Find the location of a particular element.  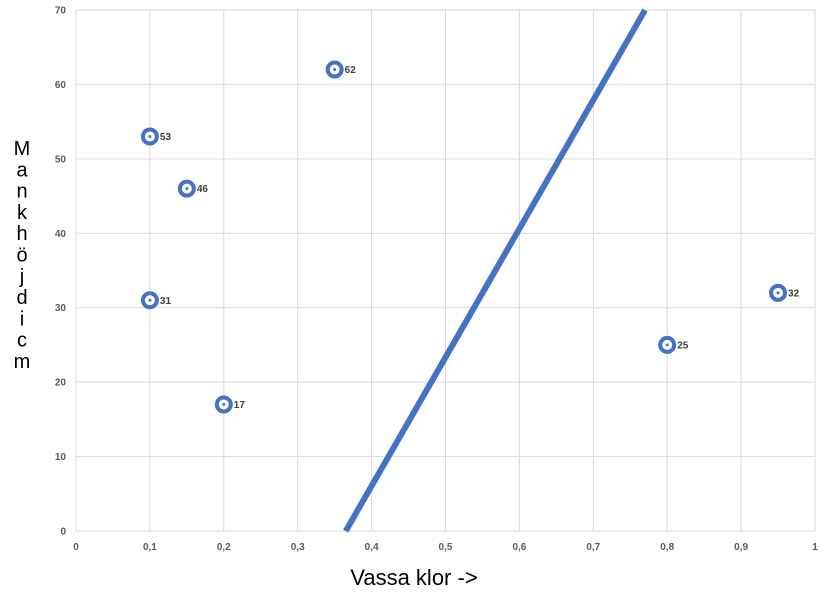

x-tick-label: 0,4 is located at coordinates (372, 547).